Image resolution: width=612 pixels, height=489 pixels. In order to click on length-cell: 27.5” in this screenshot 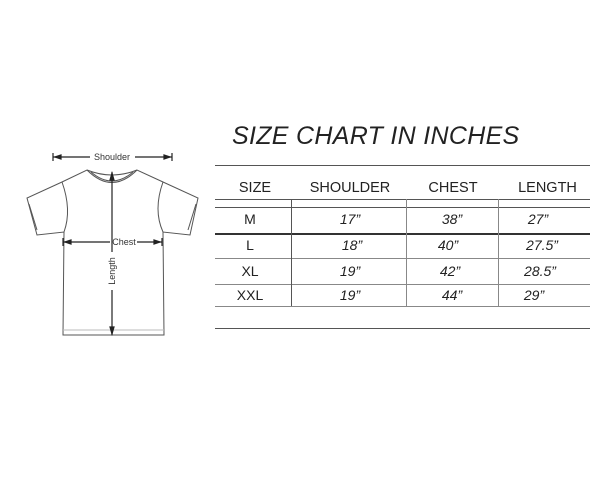, I will do `click(542, 245)`.